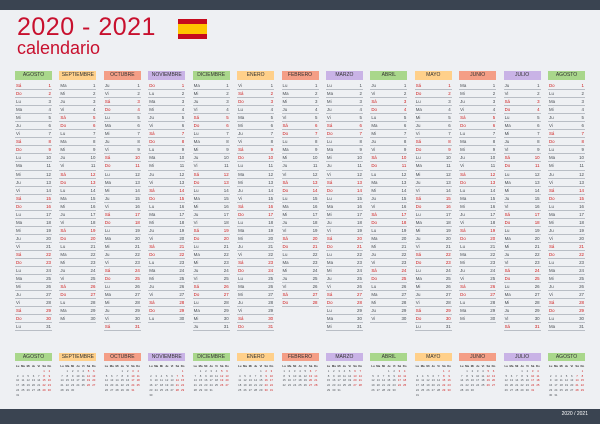  What do you see at coordinates (167, 126) in the screenshot?
I see `day-row: Vi 6` at bounding box center [167, 126].